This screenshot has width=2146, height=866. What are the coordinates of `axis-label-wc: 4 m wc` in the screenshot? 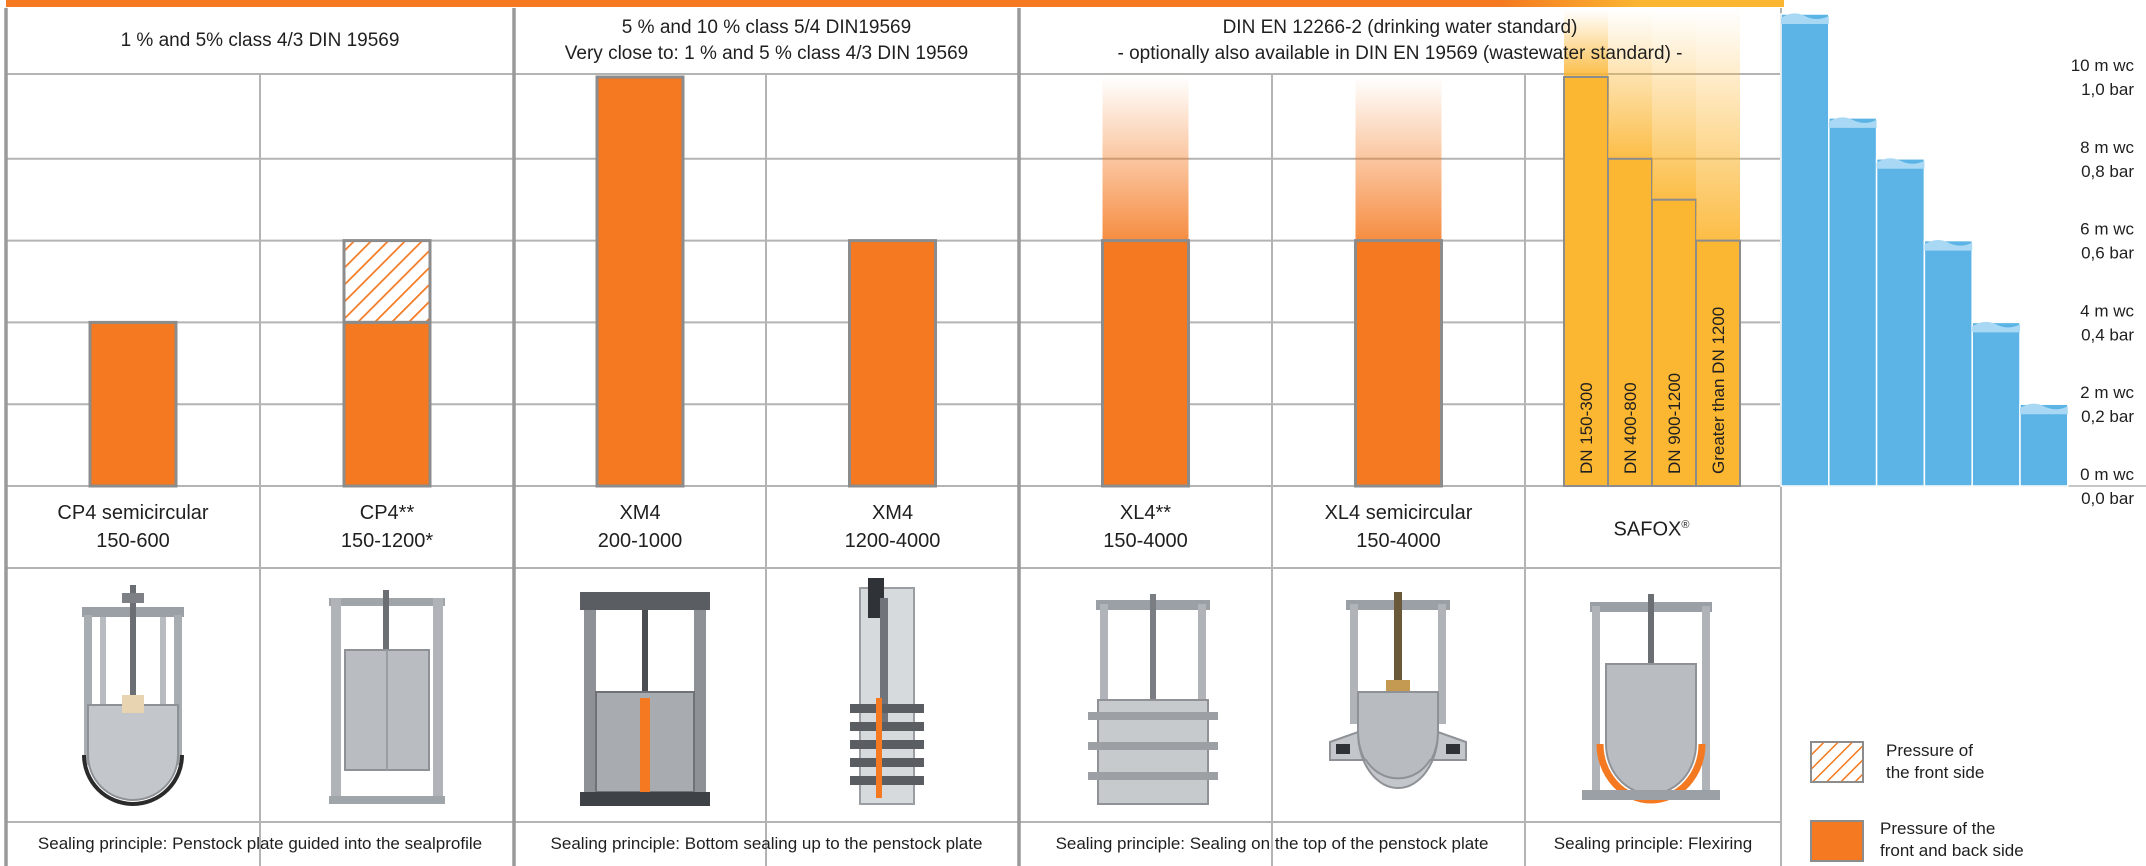 It's located at (2107, 310).